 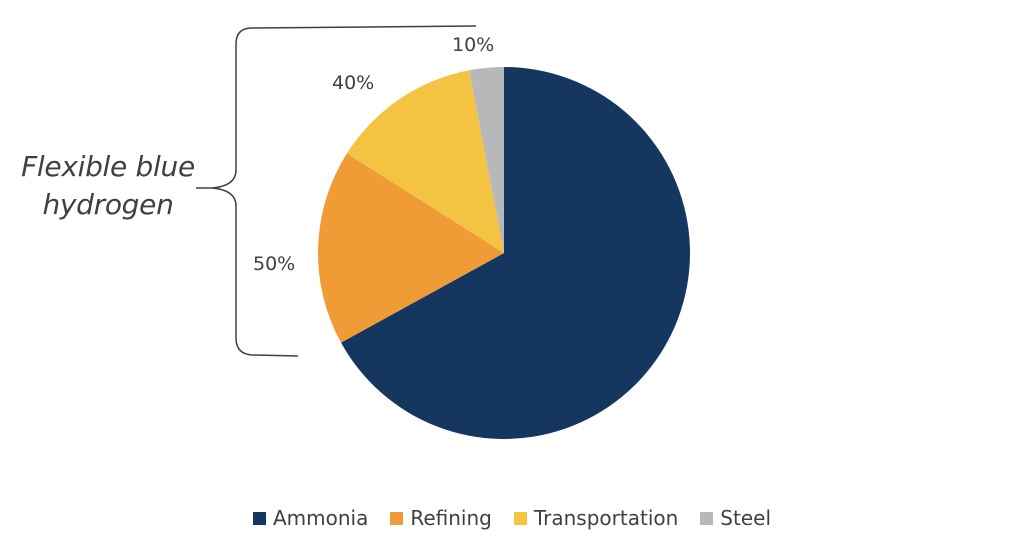 I want to click on pie-slice-steel, so click(x=486, y=160).